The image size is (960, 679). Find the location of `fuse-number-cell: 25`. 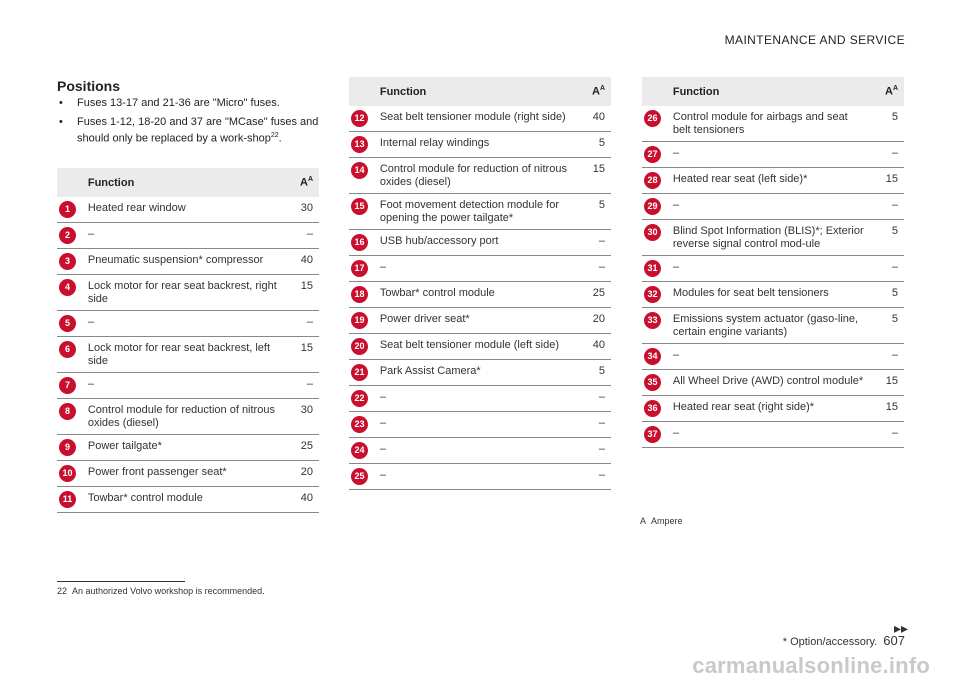

fuse-number-cell: 25 is located at coordinates (362, 476).